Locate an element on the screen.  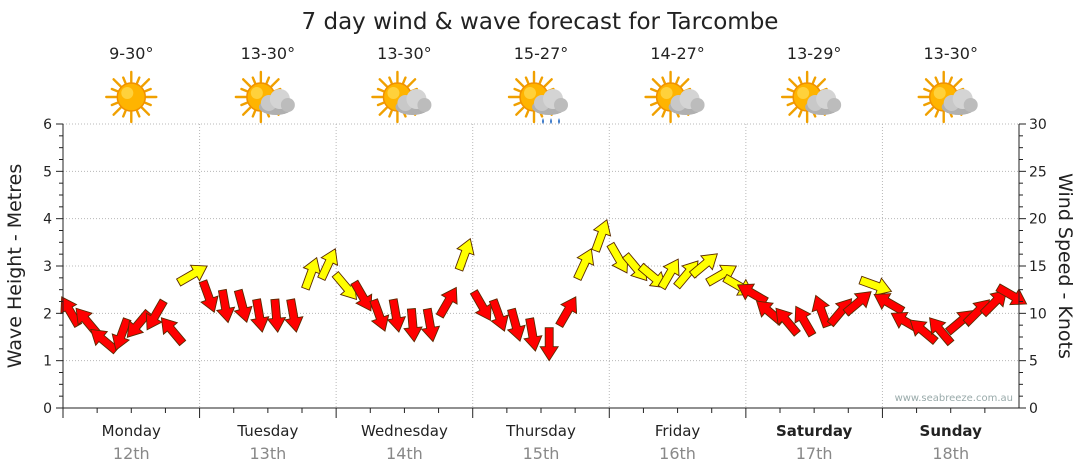
day-label: Saturday is located at coordinates (814, 431).